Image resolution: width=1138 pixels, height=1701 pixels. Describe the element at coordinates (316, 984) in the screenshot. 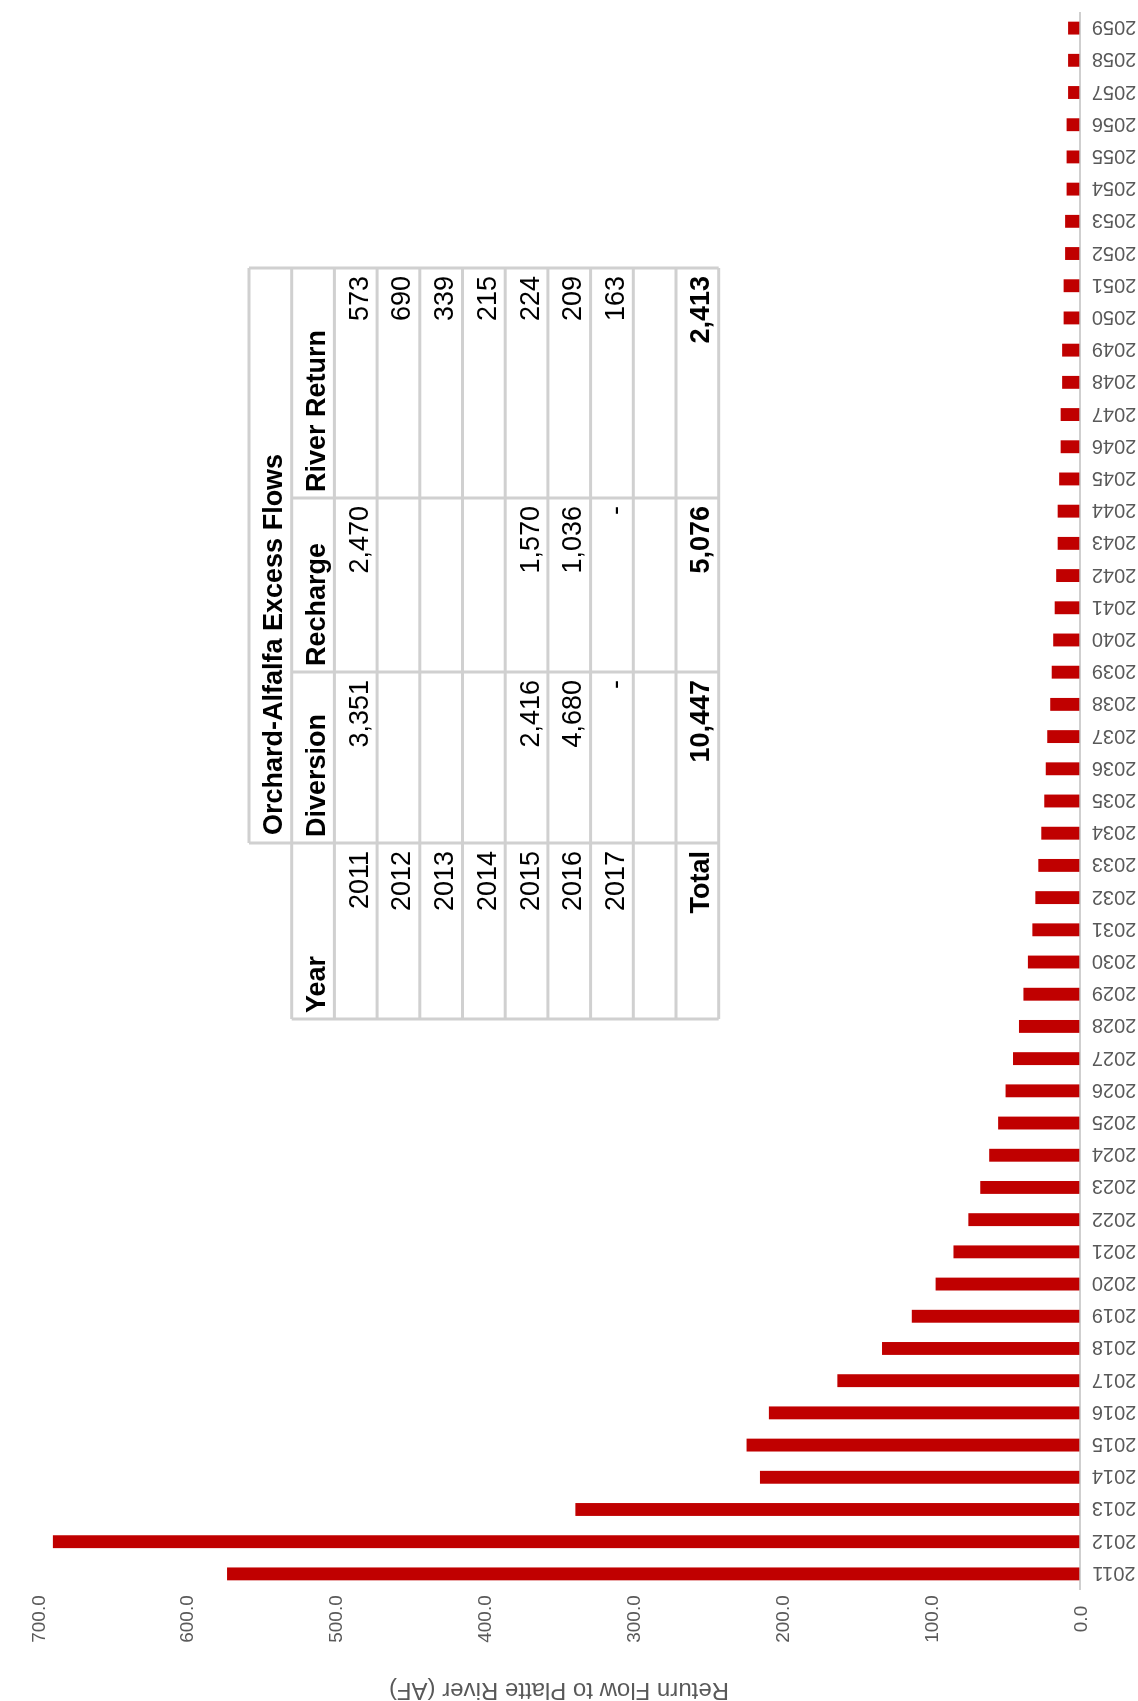

I see `annotation: Year` at that location.